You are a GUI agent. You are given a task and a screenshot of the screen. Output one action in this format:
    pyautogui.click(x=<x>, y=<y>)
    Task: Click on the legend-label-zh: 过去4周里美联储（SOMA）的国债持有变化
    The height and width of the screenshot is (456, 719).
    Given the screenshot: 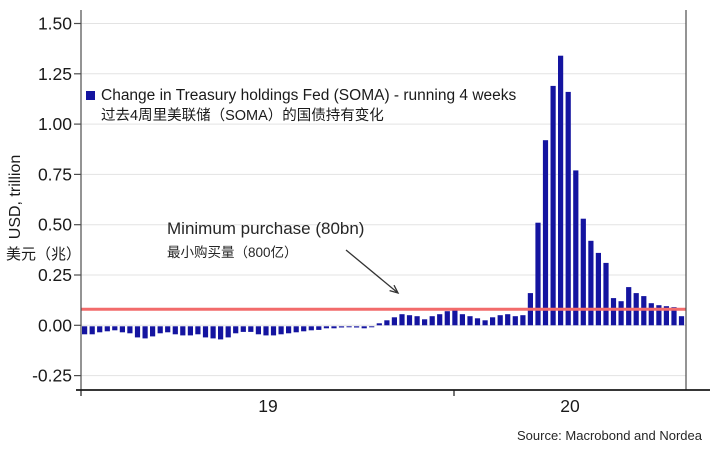 What is the action you would take?
    pyautogui.click(x=242, y=116)
    